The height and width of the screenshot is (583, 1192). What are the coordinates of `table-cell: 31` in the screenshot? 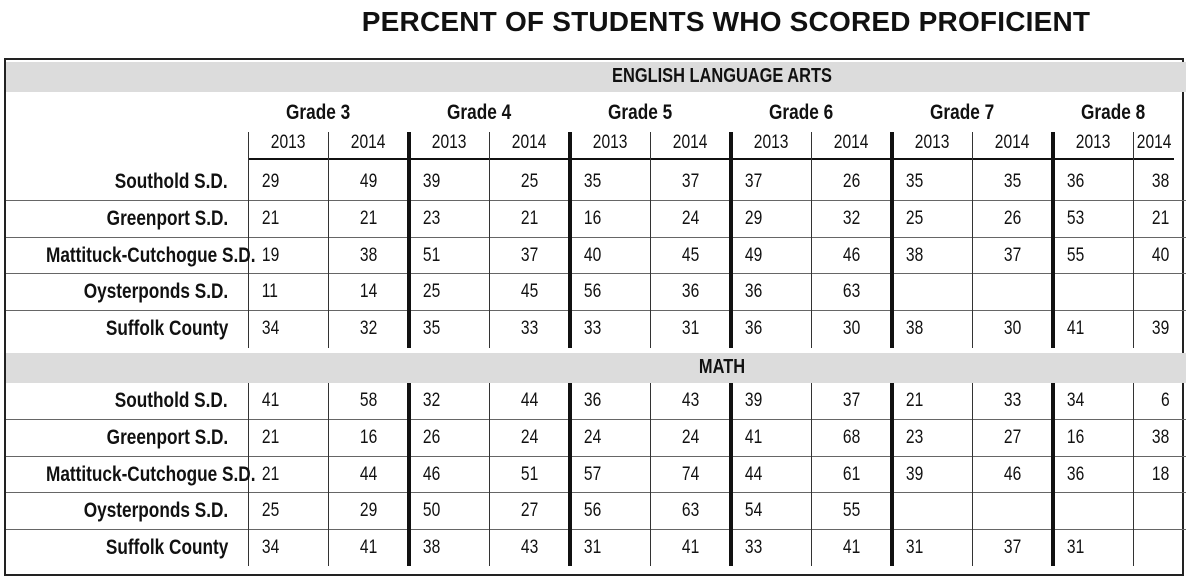 It's located at (602, 548).